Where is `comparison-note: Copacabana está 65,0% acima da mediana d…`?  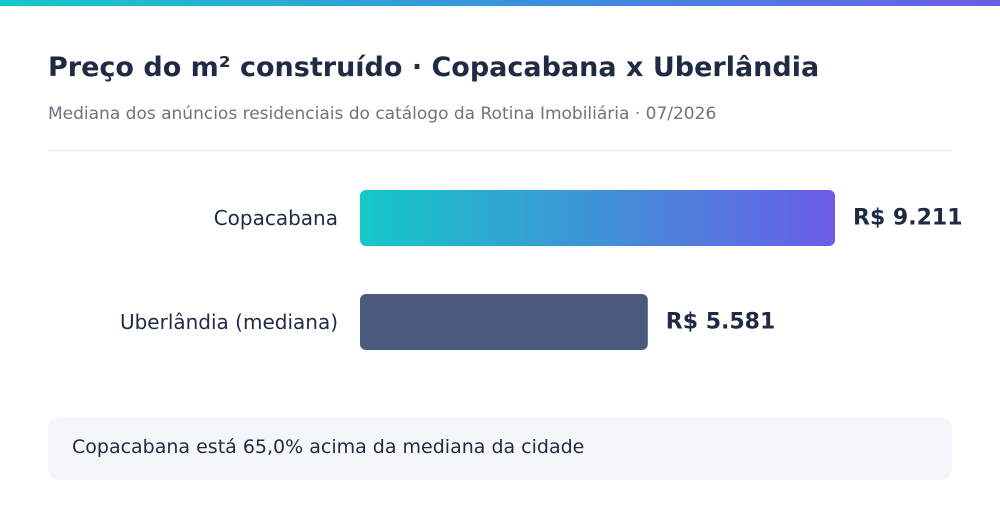 comparison-note: Copacabana está 65,0% acima da mediana d… is located at coordinates (500, 449).